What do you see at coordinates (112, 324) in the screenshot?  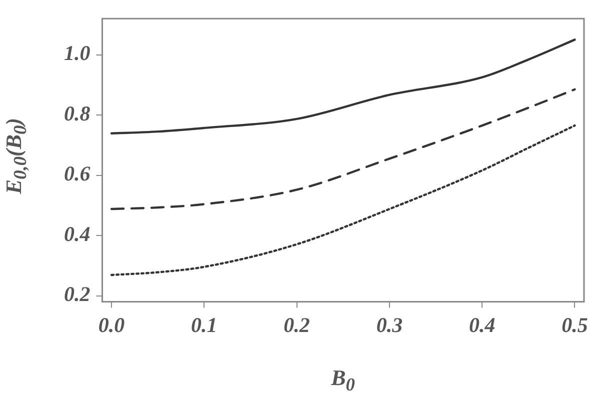 I see `x-tick-label: 0.0` at bounding box center [112, 324].